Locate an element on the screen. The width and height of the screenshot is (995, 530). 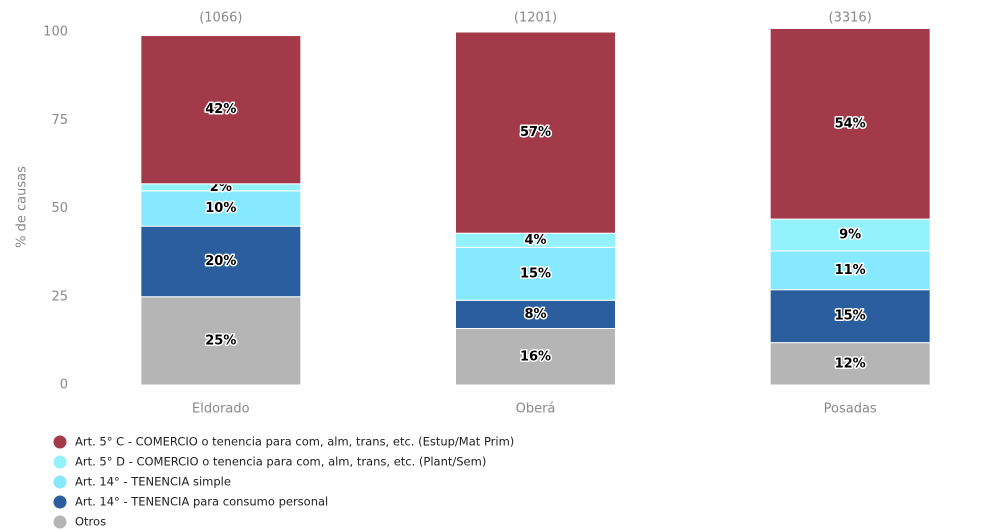
bar-annotation: (3316) is located at coordinates (850, 18).